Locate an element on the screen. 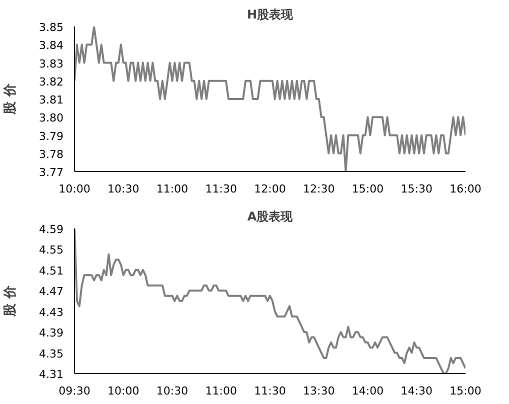  y-tick-label: 3.79 is located at coordinates (51, 136).